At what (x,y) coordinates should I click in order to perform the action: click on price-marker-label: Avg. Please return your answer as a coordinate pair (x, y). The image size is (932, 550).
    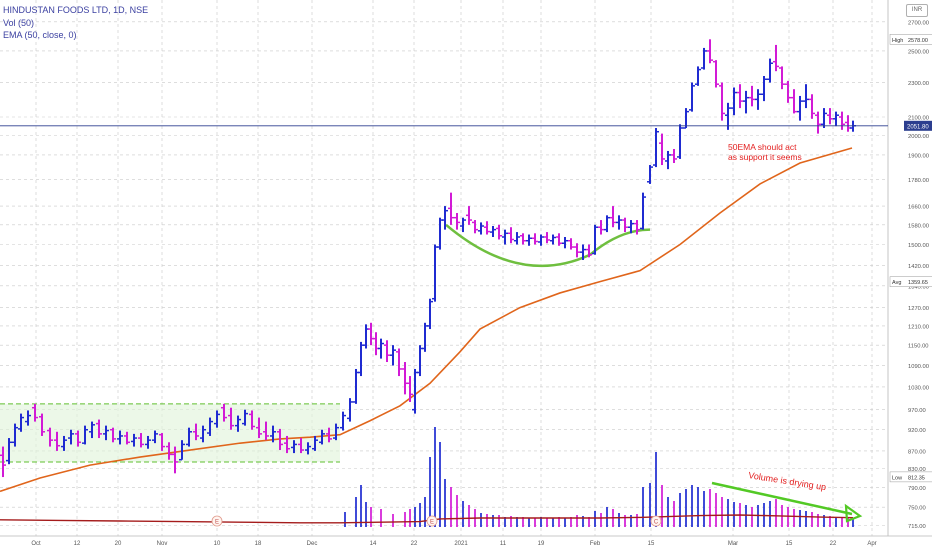
    Looking at the image, I should click on (896, 283).